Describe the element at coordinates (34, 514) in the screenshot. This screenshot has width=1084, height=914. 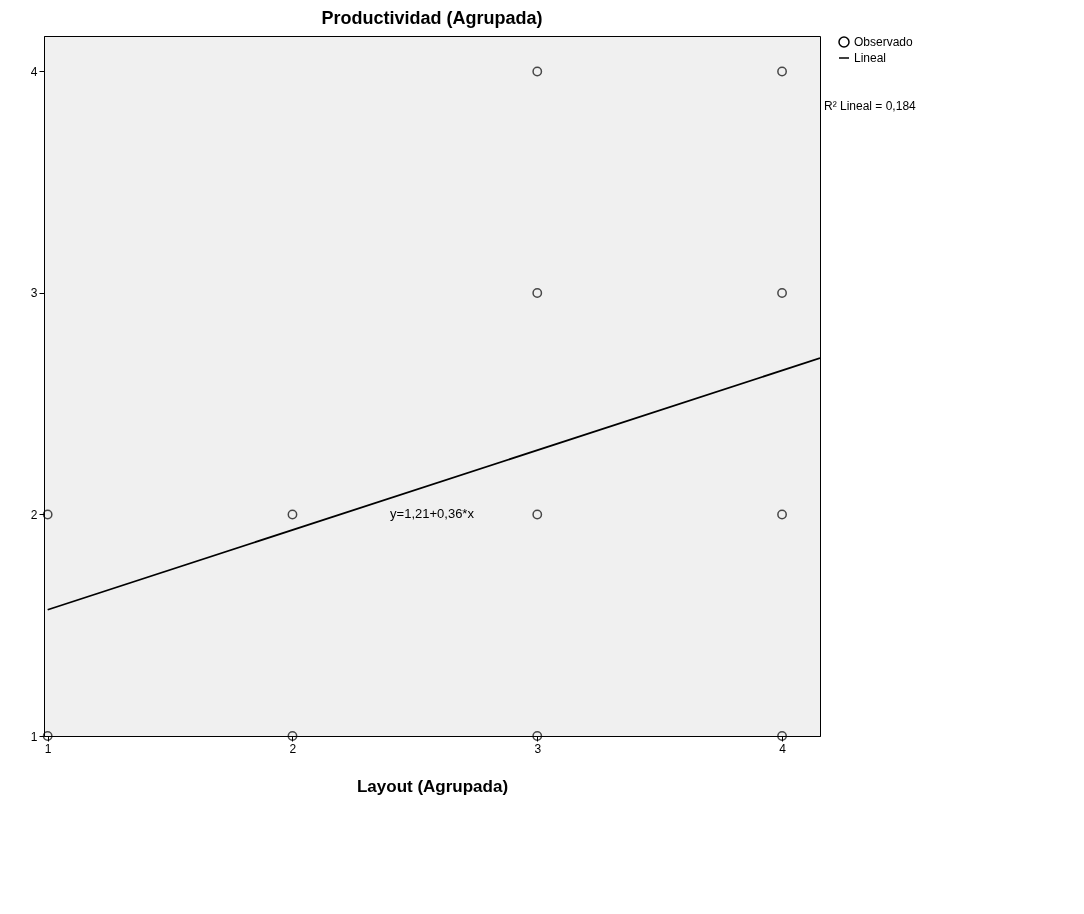
I see `y-tick-label: 2` at that location.